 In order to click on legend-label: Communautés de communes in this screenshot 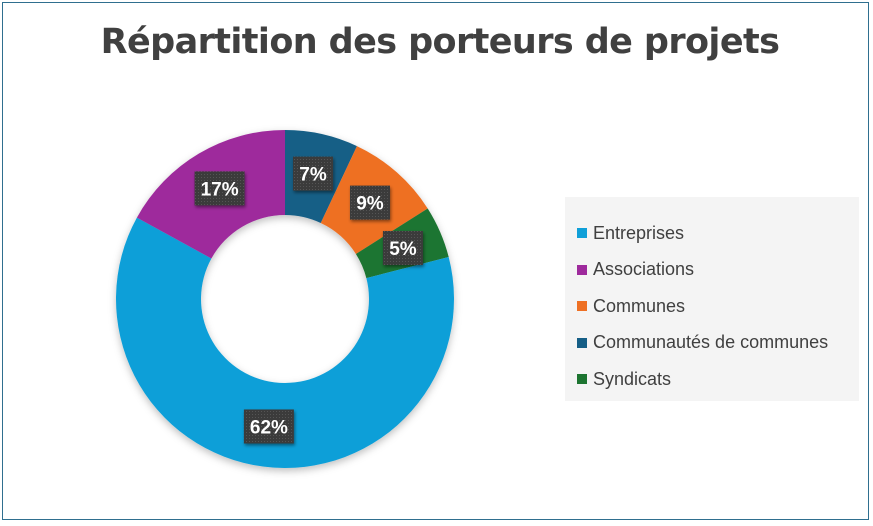, I will do `click(711, 342)`.